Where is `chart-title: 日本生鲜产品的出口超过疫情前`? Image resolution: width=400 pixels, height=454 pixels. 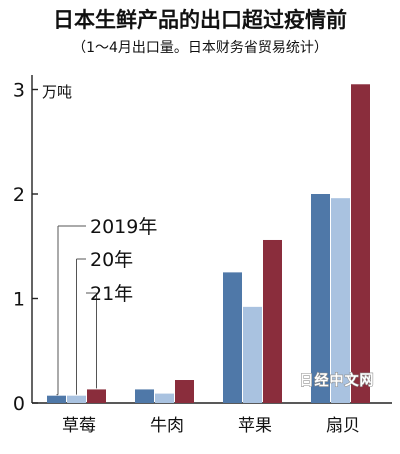 chart-title: 日本生鲜产品的出口超过疫情前 is located at coordinates (200, 20).